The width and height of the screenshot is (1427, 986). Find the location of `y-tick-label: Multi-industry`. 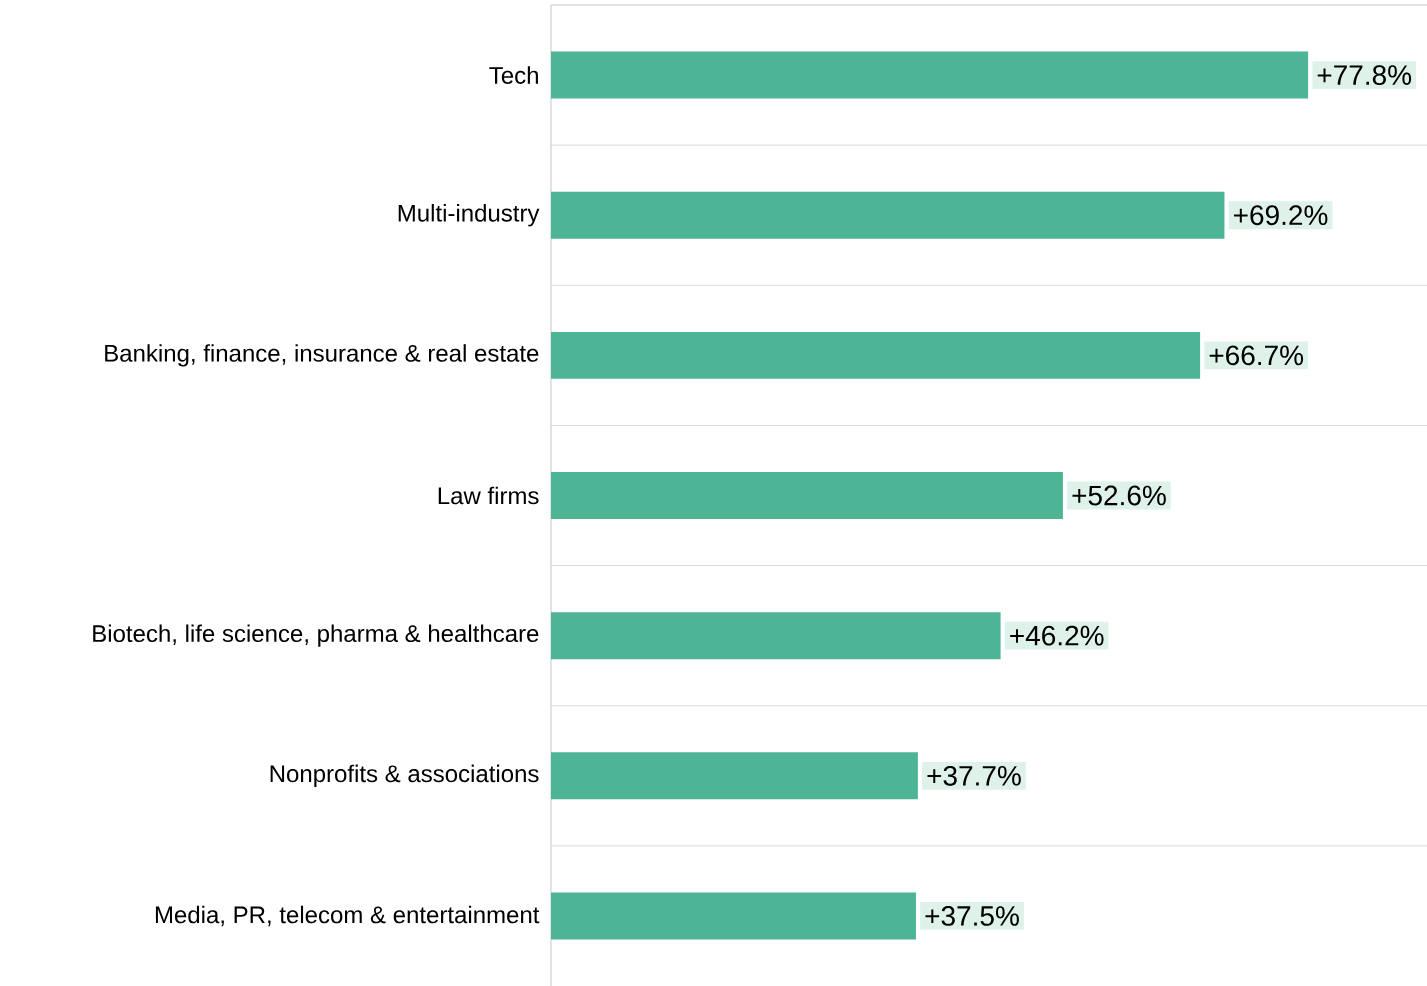

y-tick-label: Multi-industry is located at coordinates (469, 215).